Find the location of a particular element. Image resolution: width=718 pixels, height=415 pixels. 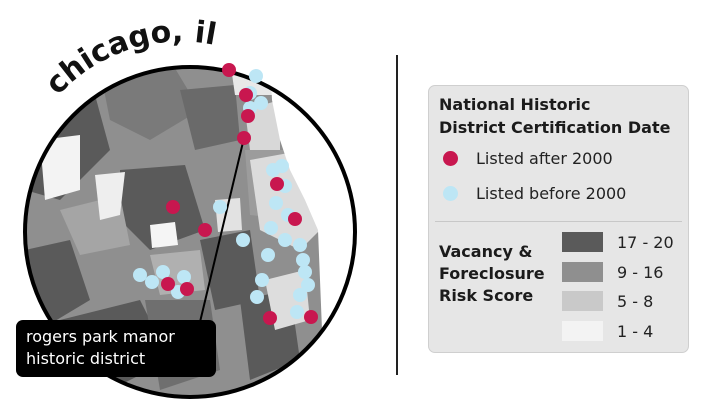

legend-item-before-2000: Listed before 2000 is located at coordinates (534, 193).